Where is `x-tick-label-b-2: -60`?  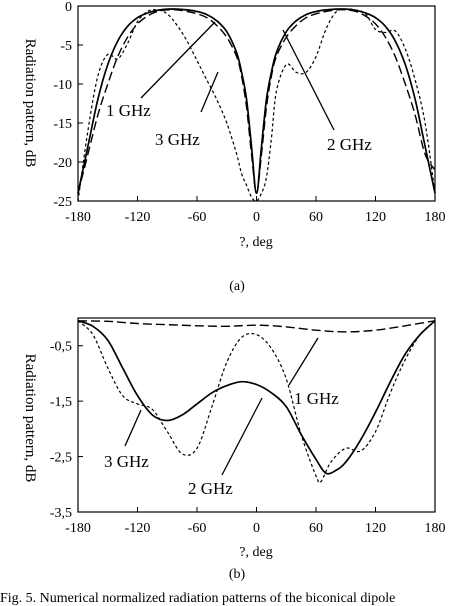 x-tick-label-b-2: -60 is located at coordinates (197, 528).